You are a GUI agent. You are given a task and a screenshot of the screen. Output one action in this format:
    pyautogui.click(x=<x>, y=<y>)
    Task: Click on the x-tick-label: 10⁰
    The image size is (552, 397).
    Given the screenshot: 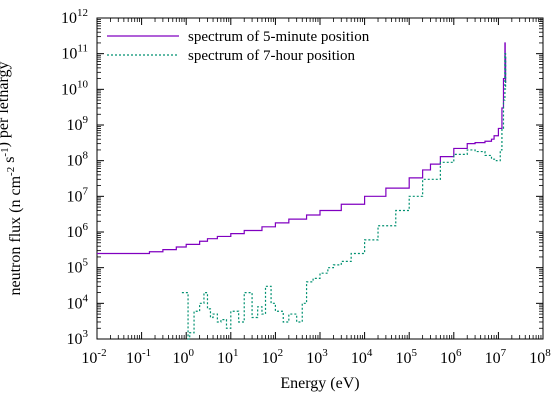 What is the action you would take?
    pyautogui.click(x=183, y=357)
    